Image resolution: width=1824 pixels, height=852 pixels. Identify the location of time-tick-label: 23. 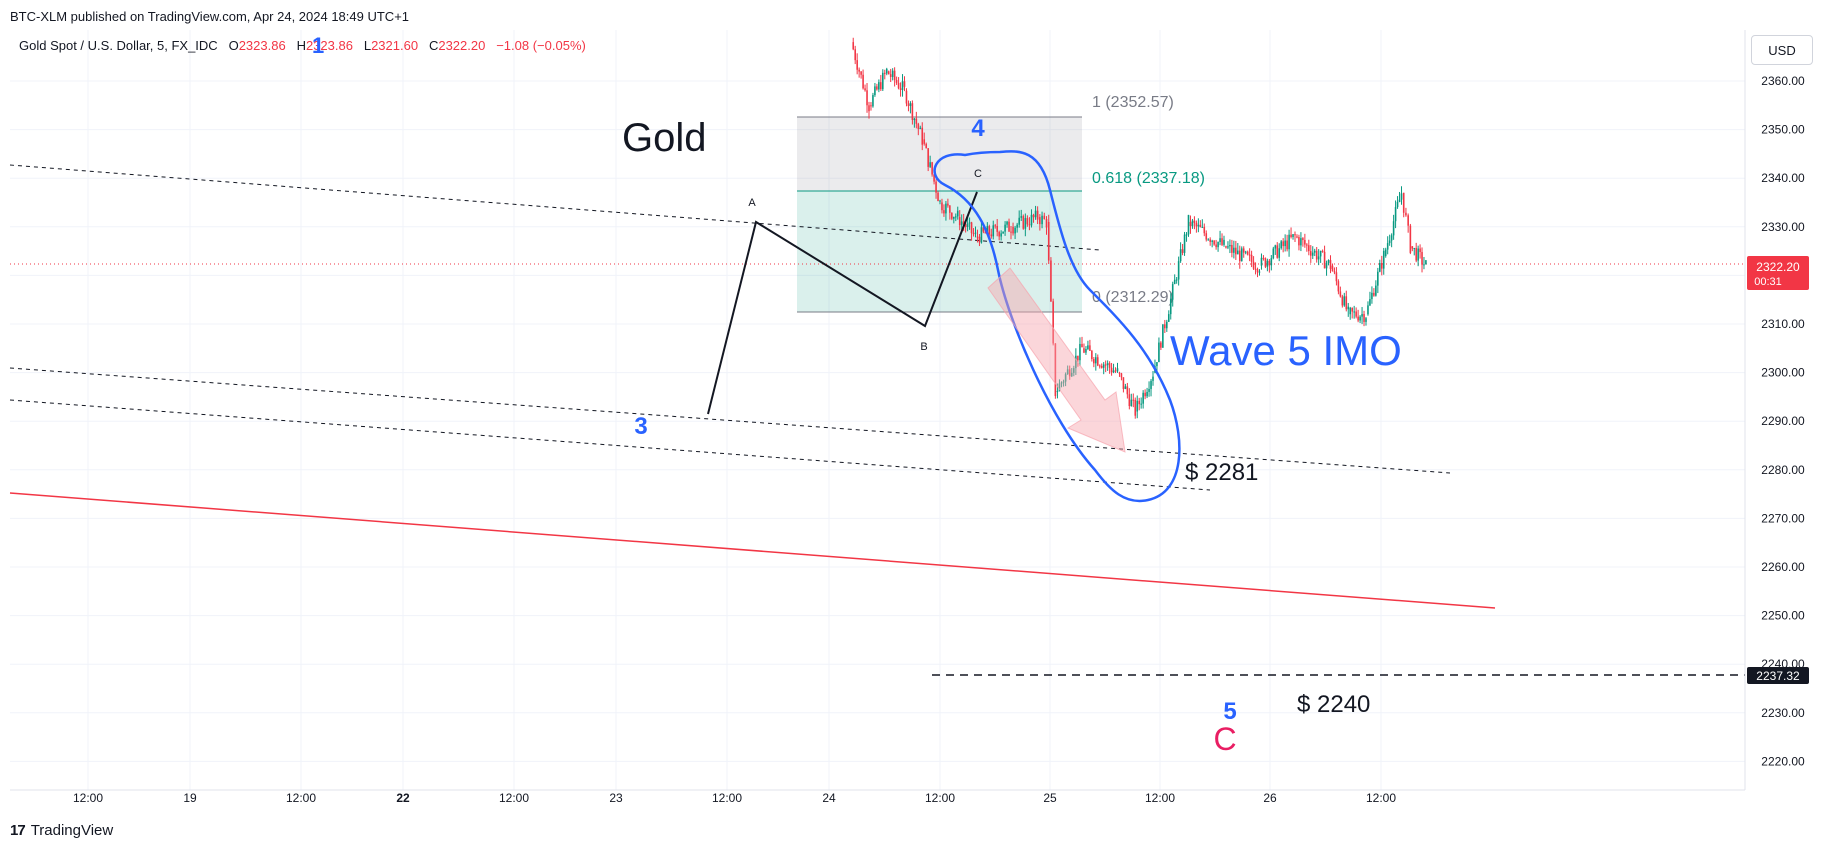
(616, 798).